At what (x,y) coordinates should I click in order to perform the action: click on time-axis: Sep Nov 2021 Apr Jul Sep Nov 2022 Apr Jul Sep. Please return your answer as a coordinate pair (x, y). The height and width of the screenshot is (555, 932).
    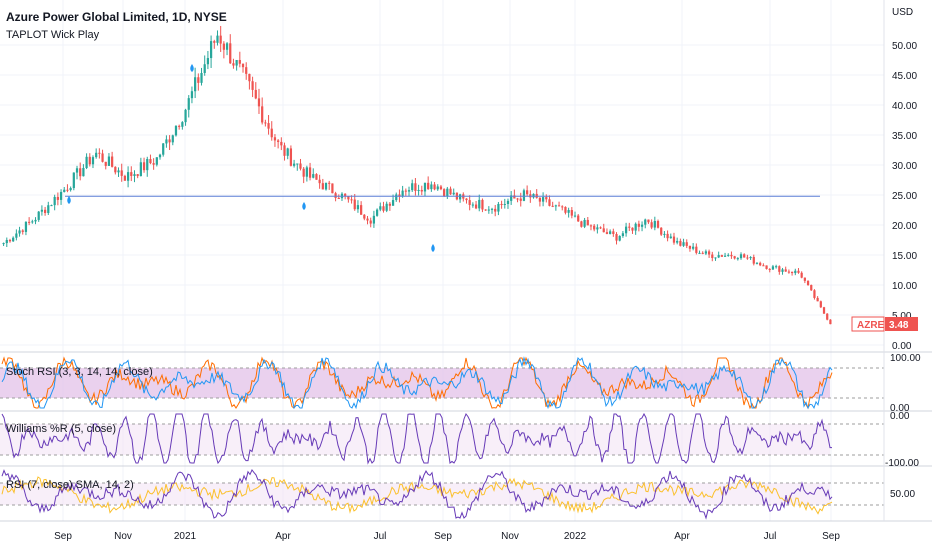
    Looking at the image, I should click on (447, 536).